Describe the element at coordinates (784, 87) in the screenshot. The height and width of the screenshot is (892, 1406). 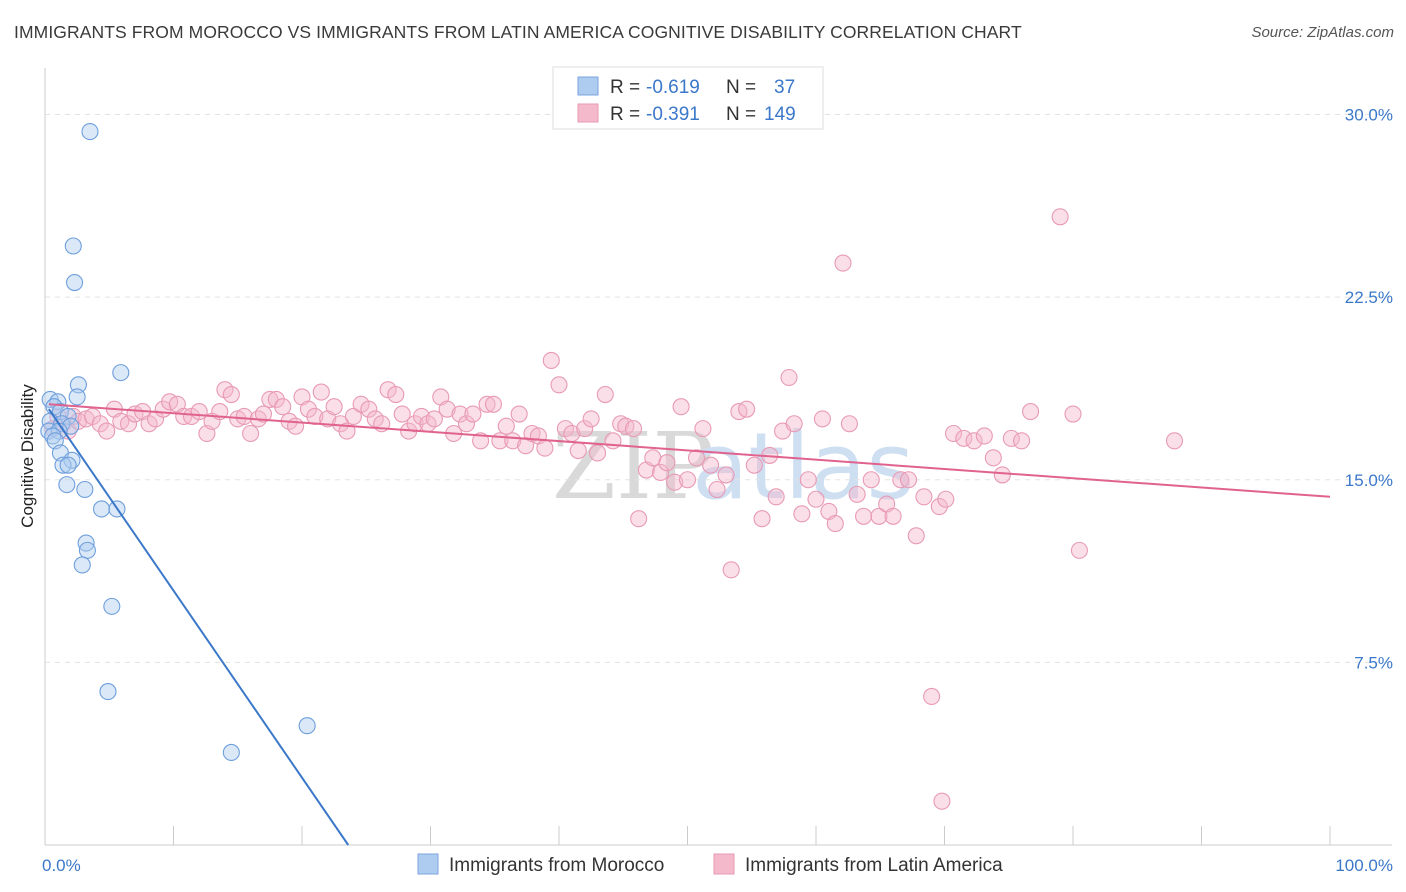
I see `legend-n-value-1: 37` at that location.